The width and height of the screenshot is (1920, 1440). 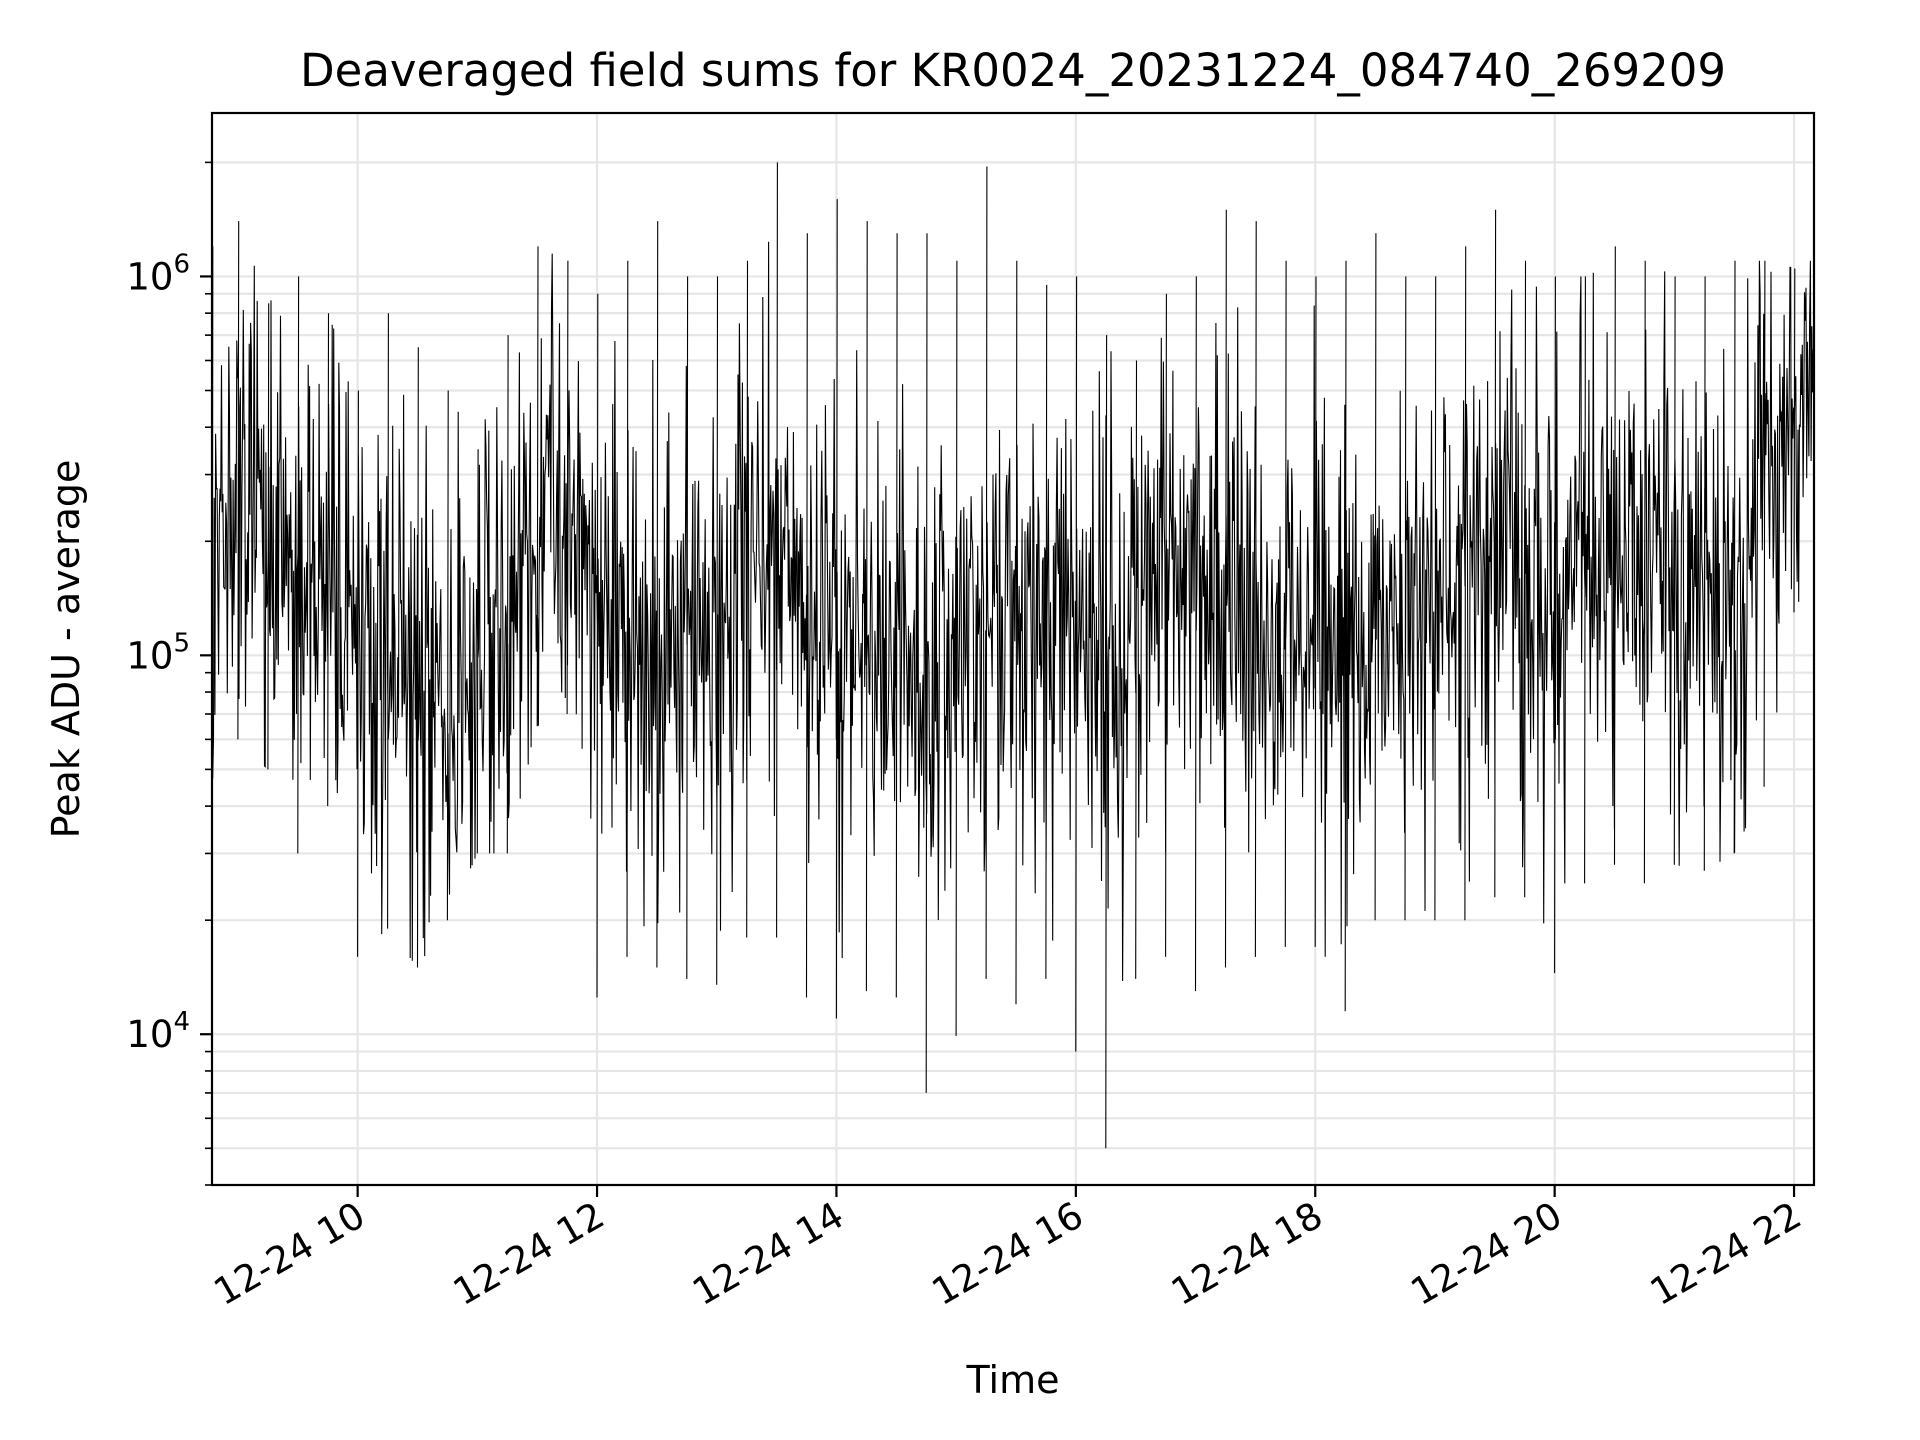 I want to click on y-tick-label: 10⁵, so click(x=158, y=652).